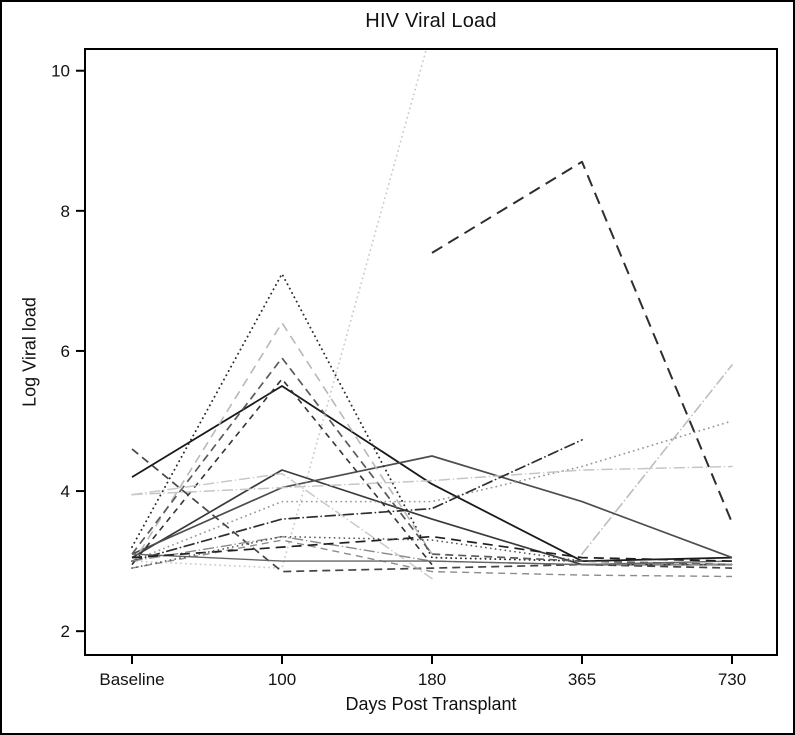 This screenshot has height=735, width=795. I want to click on x-axis-title: Days Post Transplant, so click(431, 704).